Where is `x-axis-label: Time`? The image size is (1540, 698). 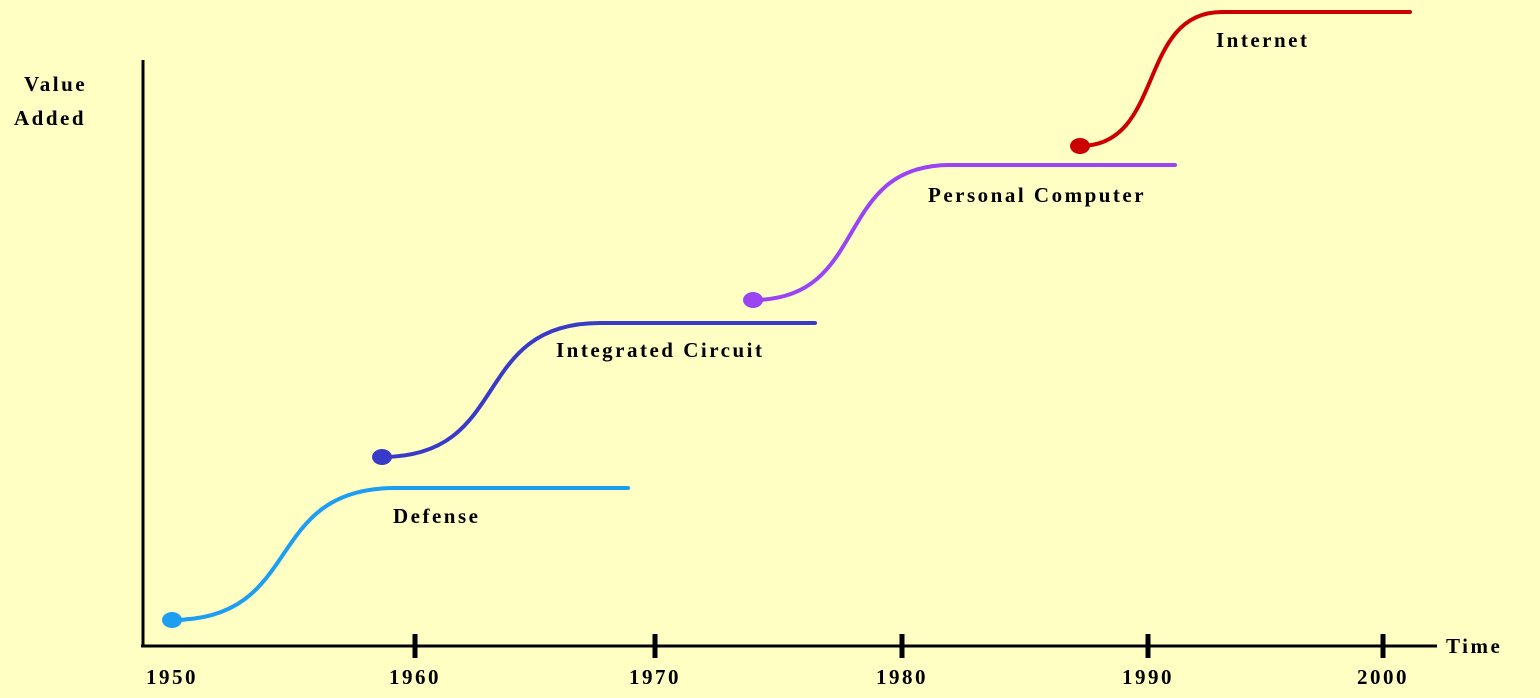 x-axis-label: Time is located at coordinates (1474, 646).